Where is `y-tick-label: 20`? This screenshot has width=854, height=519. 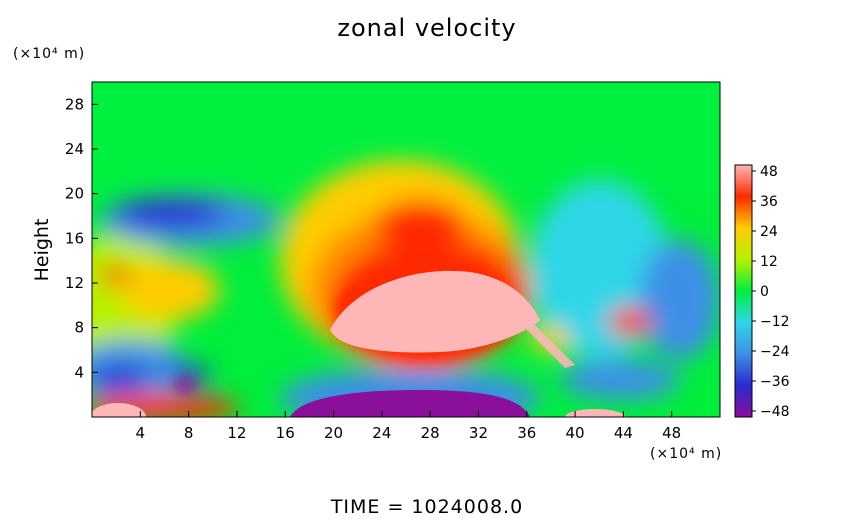 y-tick-label: 20 is located at coordinates (74, 194).